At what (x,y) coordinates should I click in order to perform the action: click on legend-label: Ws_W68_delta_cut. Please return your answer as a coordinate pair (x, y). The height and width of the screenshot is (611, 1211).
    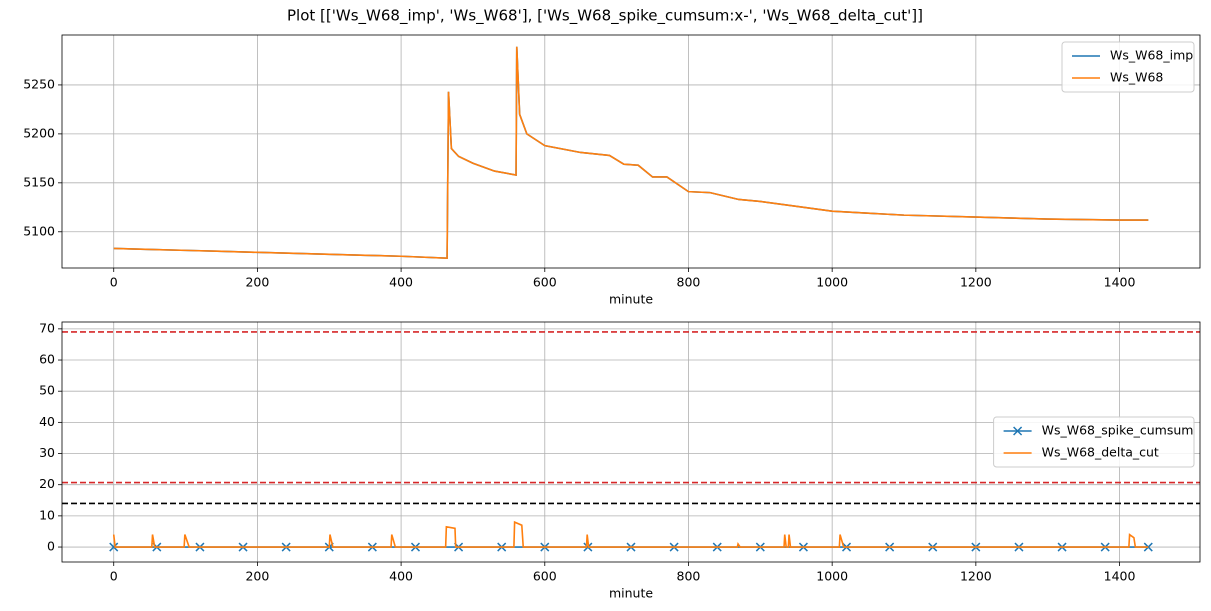
    Looking at the image, I should click on (1100, 452).